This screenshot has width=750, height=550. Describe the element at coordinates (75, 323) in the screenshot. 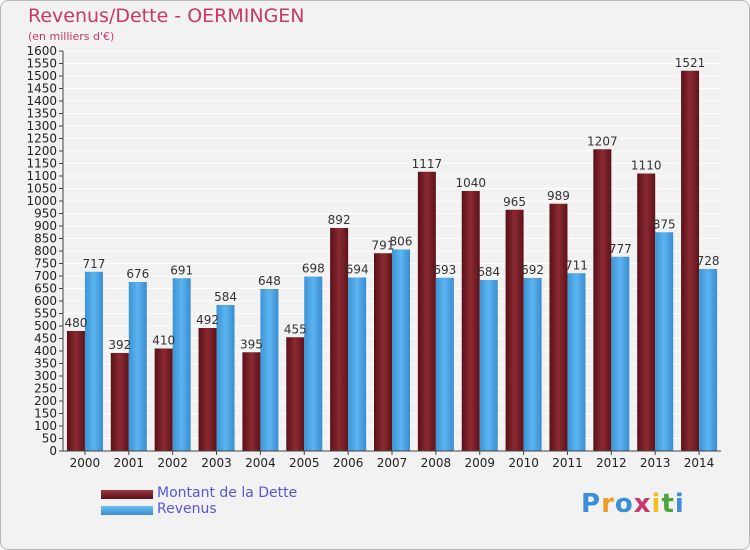

I see `data-label-dette: 480` at that location.